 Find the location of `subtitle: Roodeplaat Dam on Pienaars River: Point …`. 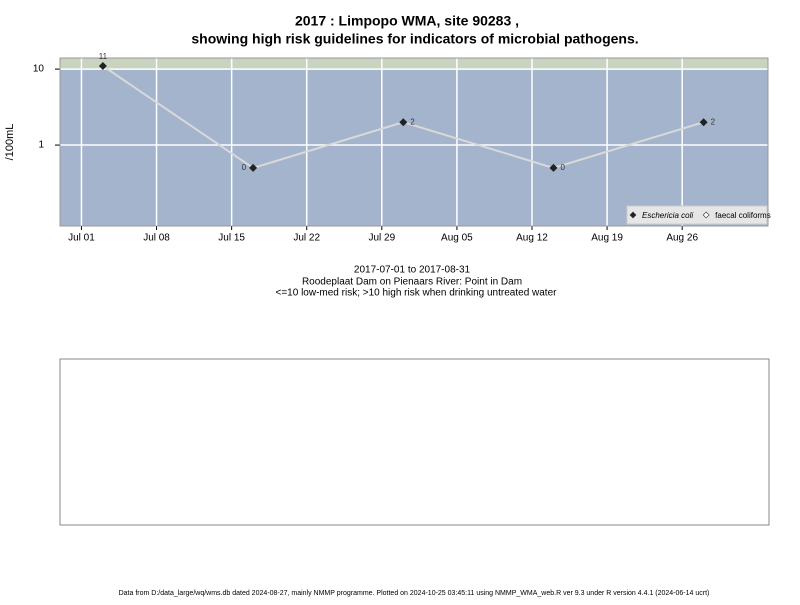

subtitle: Roodeplaat Dam on Pienaars River: Point … is located at coordinates (412, 282).